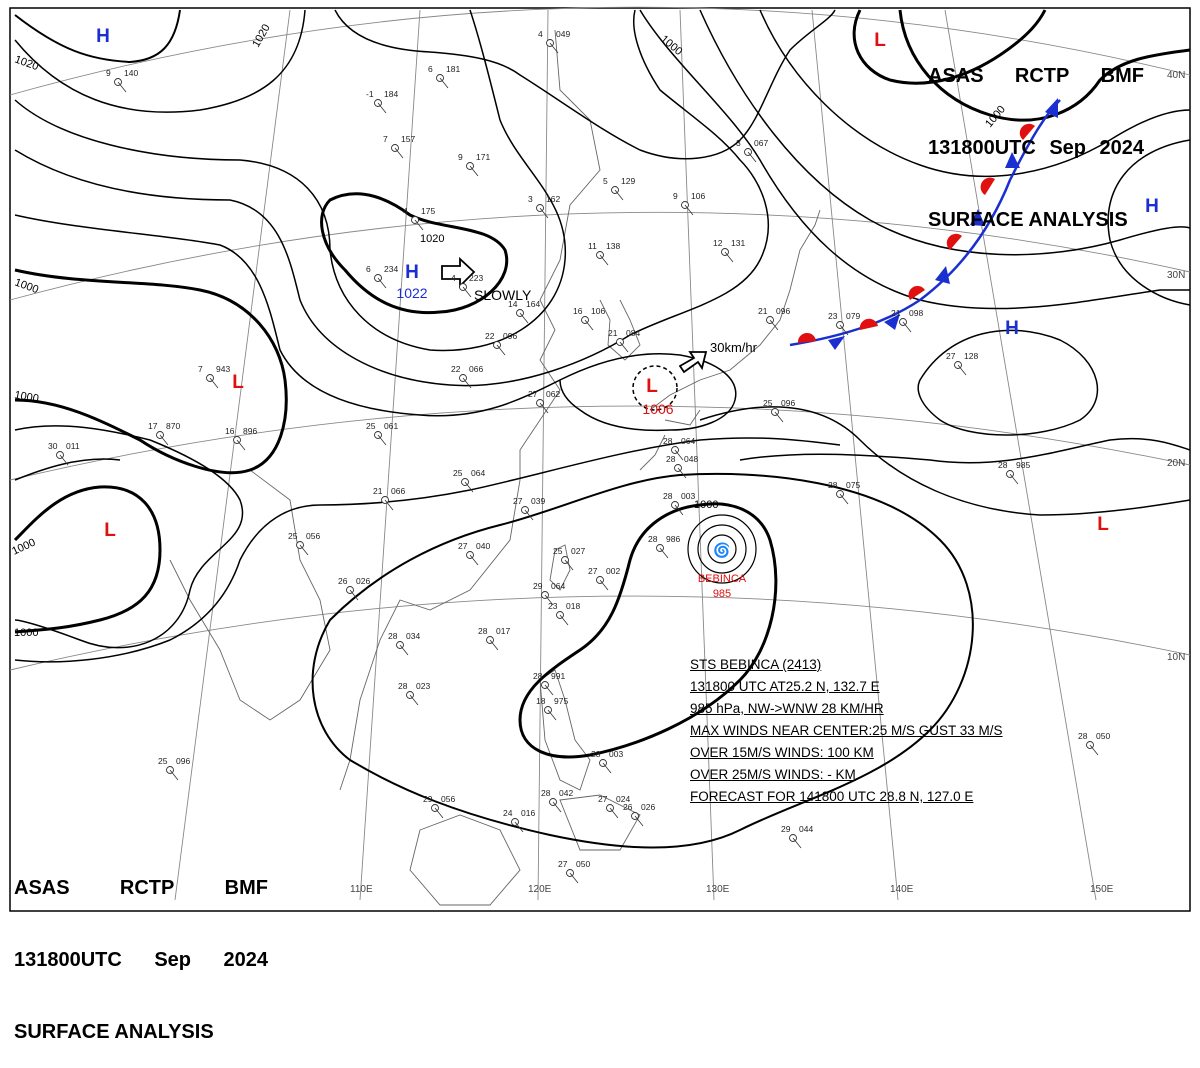 This screenshot has width=1200, height=1068. I want to click on bulletin-line: OVER 15M/S WINDS: 100 KM, so click(782, 752).